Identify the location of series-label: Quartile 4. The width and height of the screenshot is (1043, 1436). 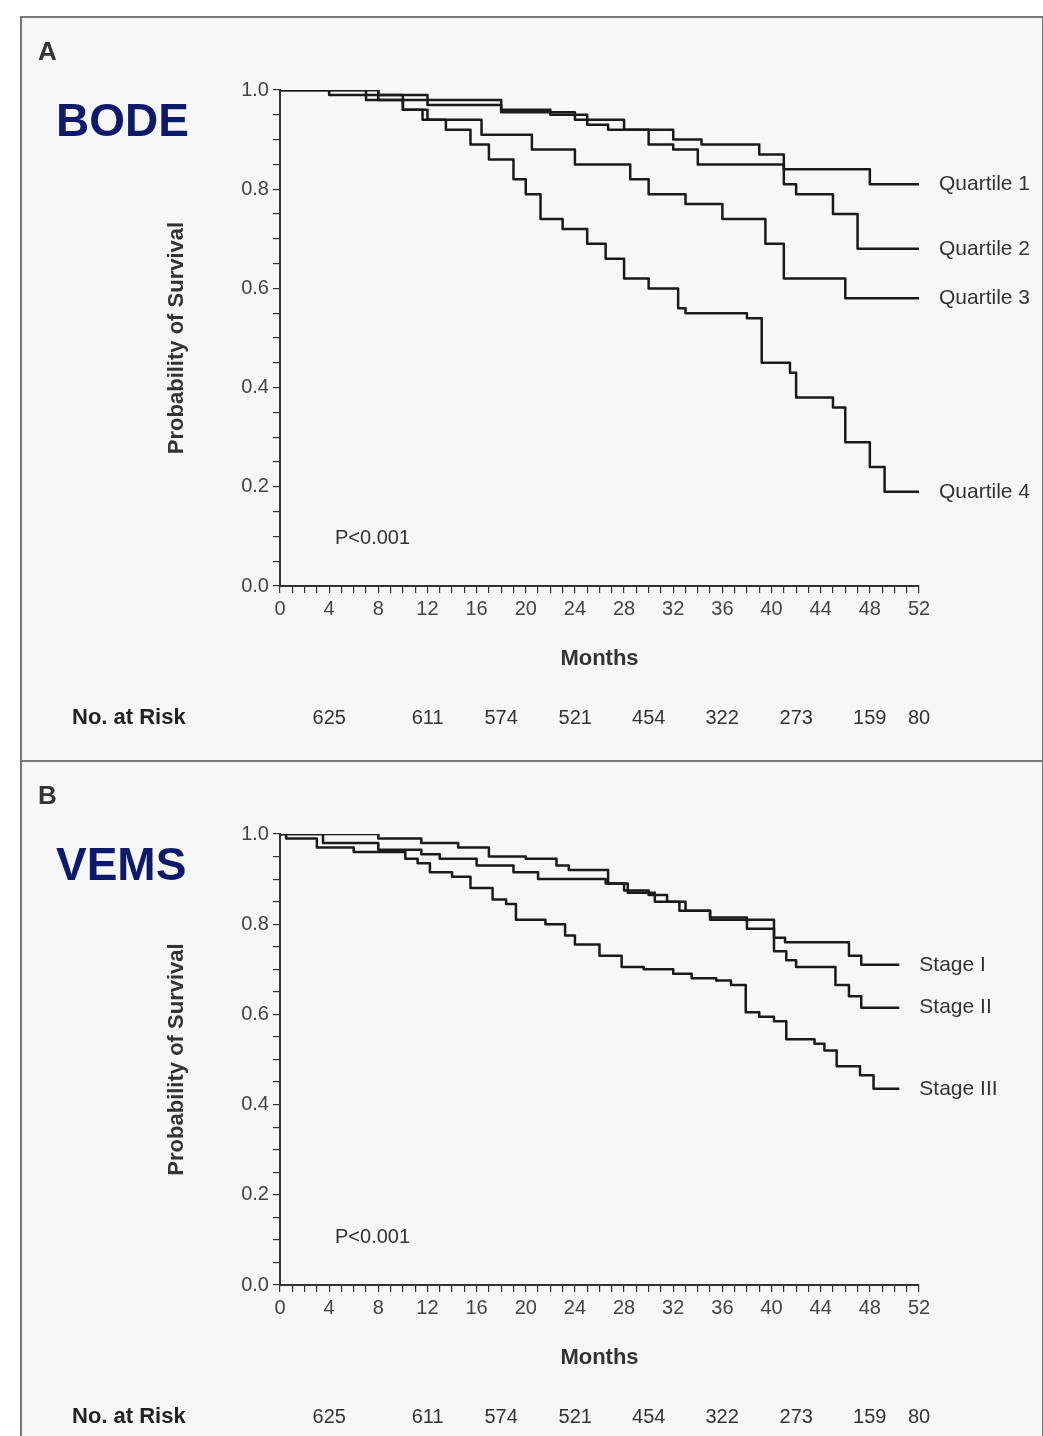
(985, 490).